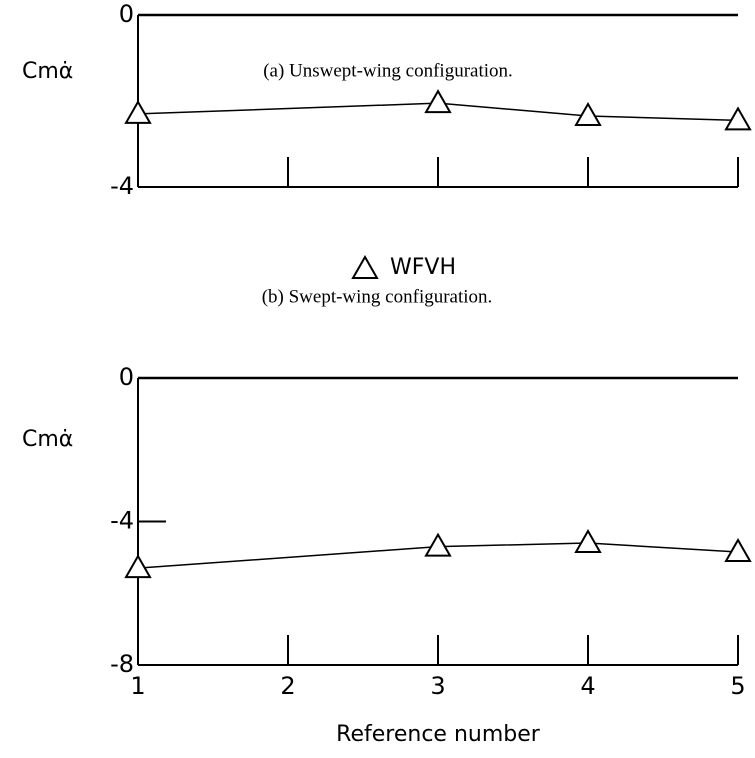 The height and width of the screenshot is (758, 755). Describe the element at coordinates (287, 686) in the screenshot. I see `x-tick-label: 2` at that location.